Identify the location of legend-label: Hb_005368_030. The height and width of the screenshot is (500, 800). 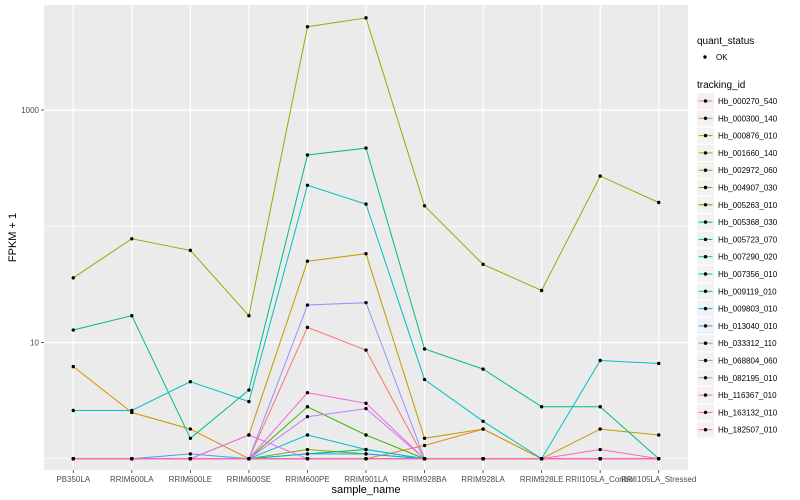
(748, 222).